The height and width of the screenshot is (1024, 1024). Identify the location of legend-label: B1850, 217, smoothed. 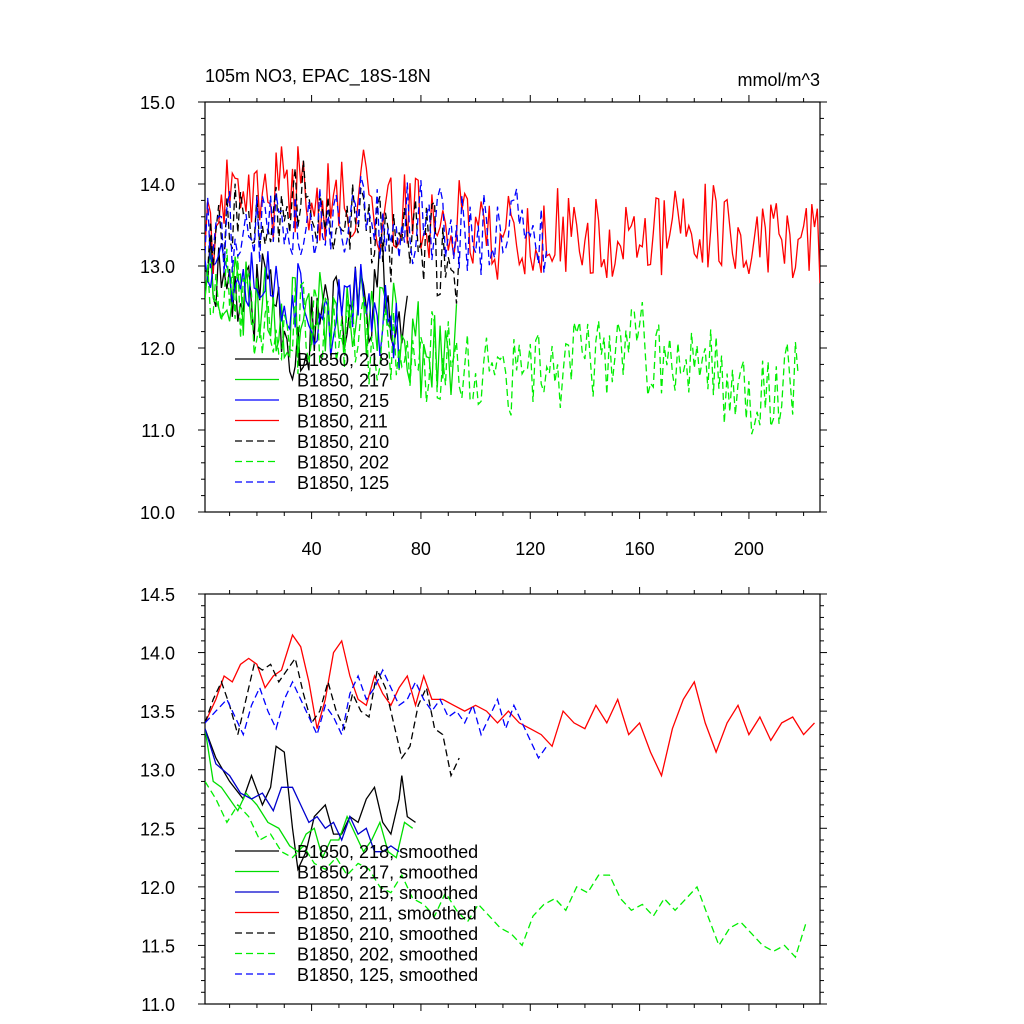
(387, 873).